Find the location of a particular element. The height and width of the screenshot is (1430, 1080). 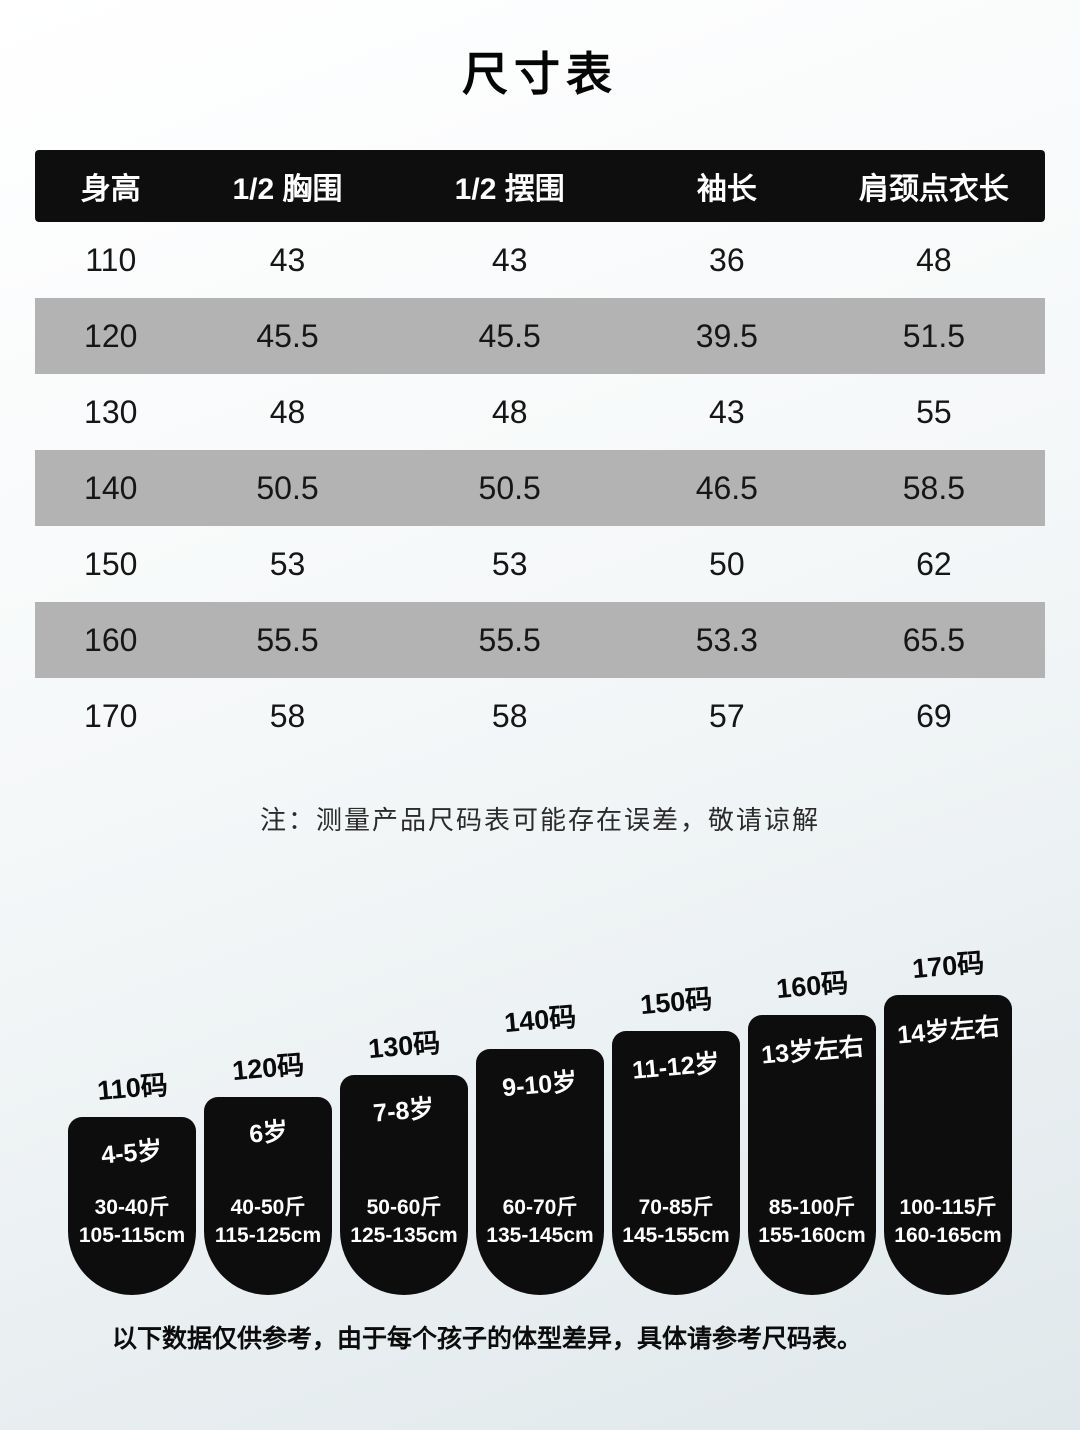

garment-silhouette: 11-12岁 70-85斤 145-155cm is located at coordinates (676, 1163).